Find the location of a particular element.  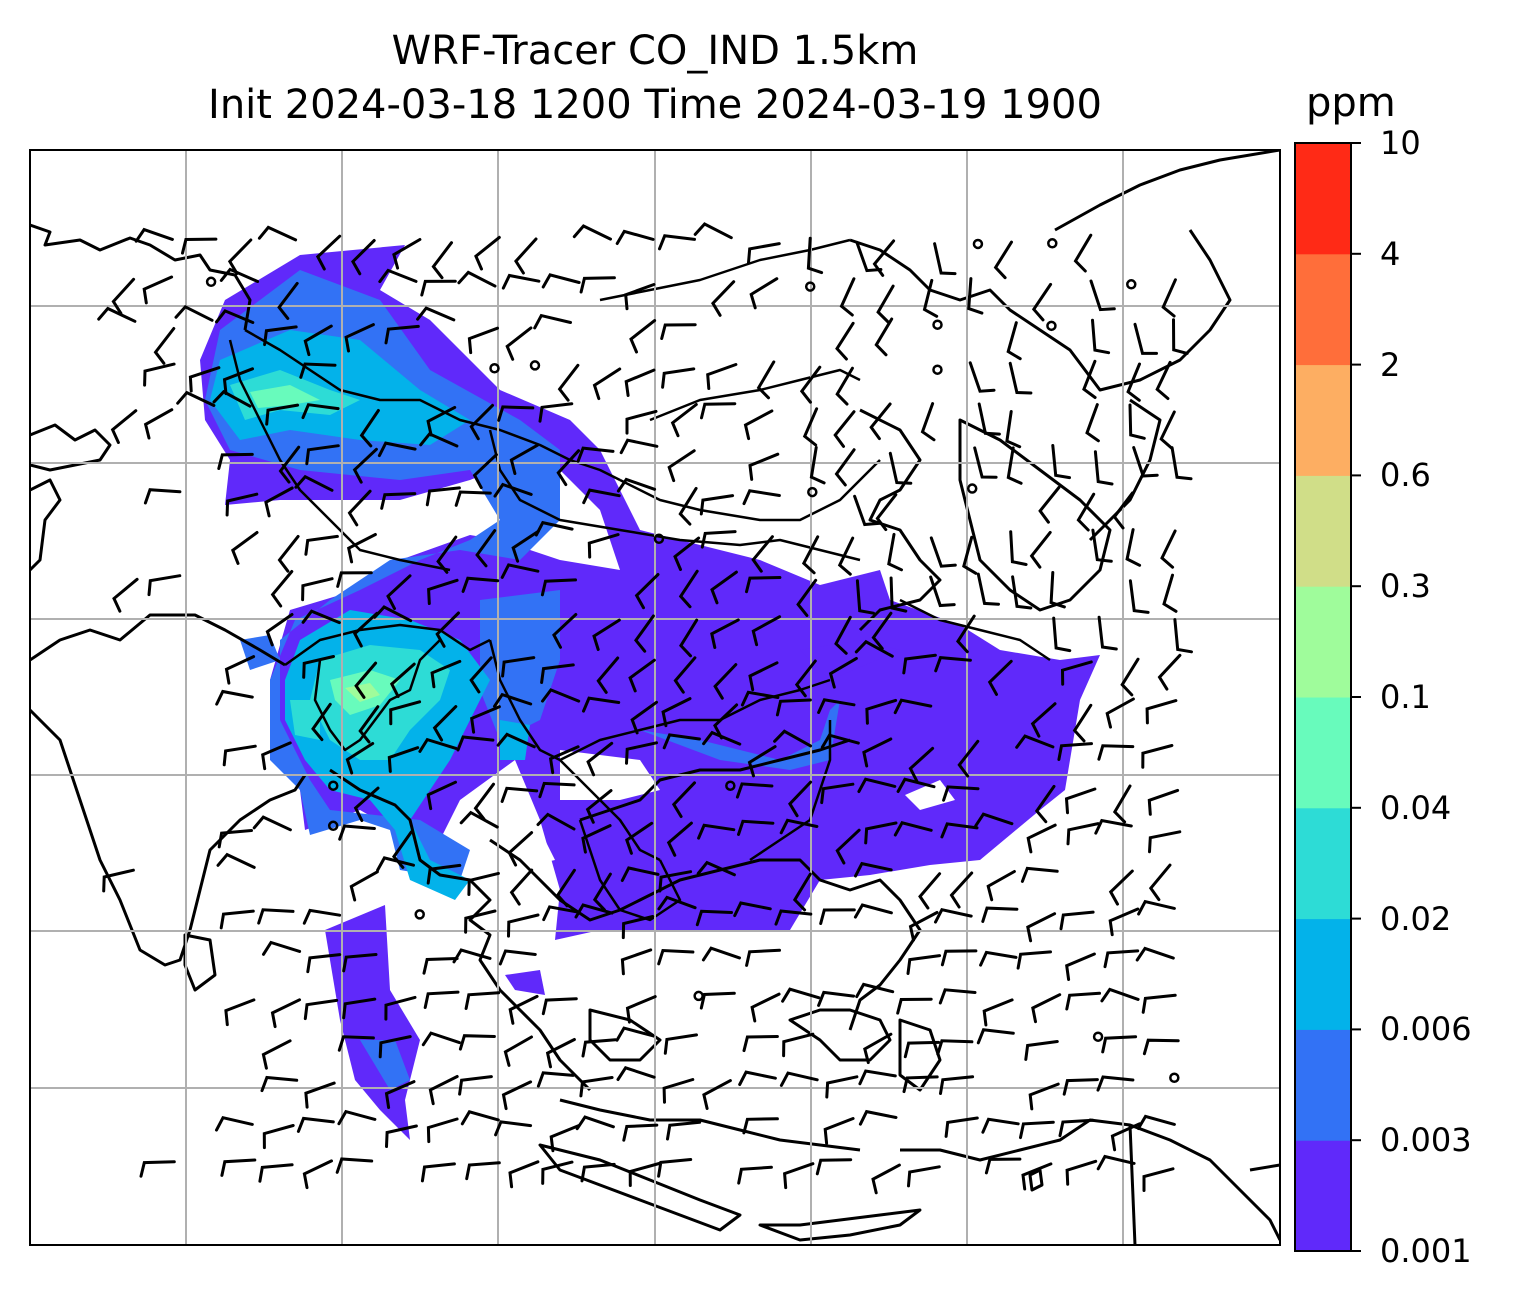

colorbar-tick-label: 0.1 is located at coordinates (1405, 697).